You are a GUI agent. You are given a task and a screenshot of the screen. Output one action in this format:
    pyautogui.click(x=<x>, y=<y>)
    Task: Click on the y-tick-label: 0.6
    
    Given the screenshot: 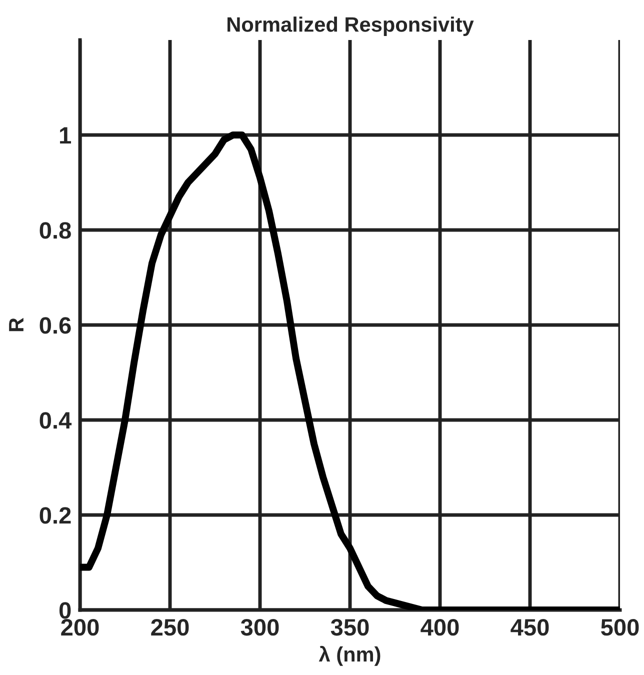 What is the action you would take?
    pyautogui.click(x=55, y=325)
    